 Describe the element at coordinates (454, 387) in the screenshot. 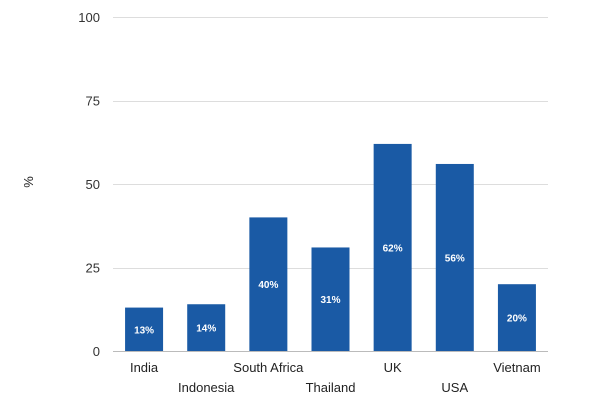

I see `x-category-label: USA` at that location.